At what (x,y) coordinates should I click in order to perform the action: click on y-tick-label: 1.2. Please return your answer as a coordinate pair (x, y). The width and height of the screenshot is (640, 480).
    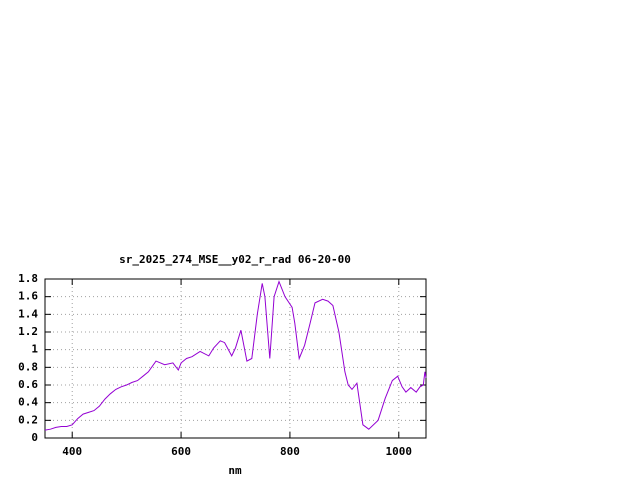
    Looking at the image, I should click on (28, 331).